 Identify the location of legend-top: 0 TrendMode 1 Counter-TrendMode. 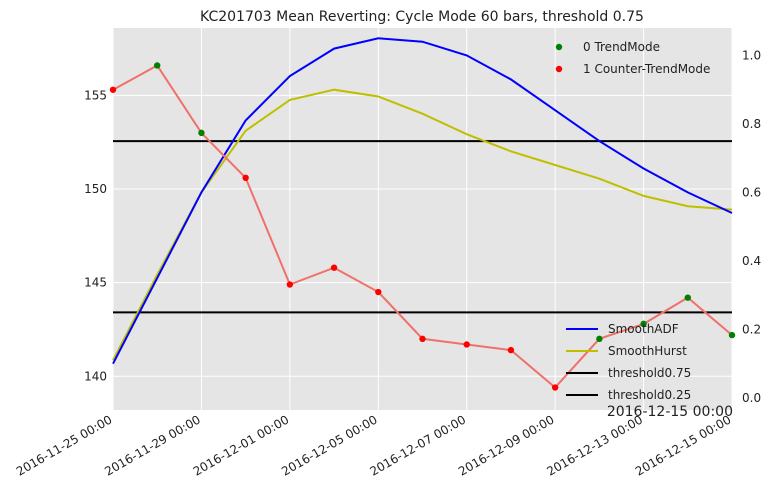
(632, 58).